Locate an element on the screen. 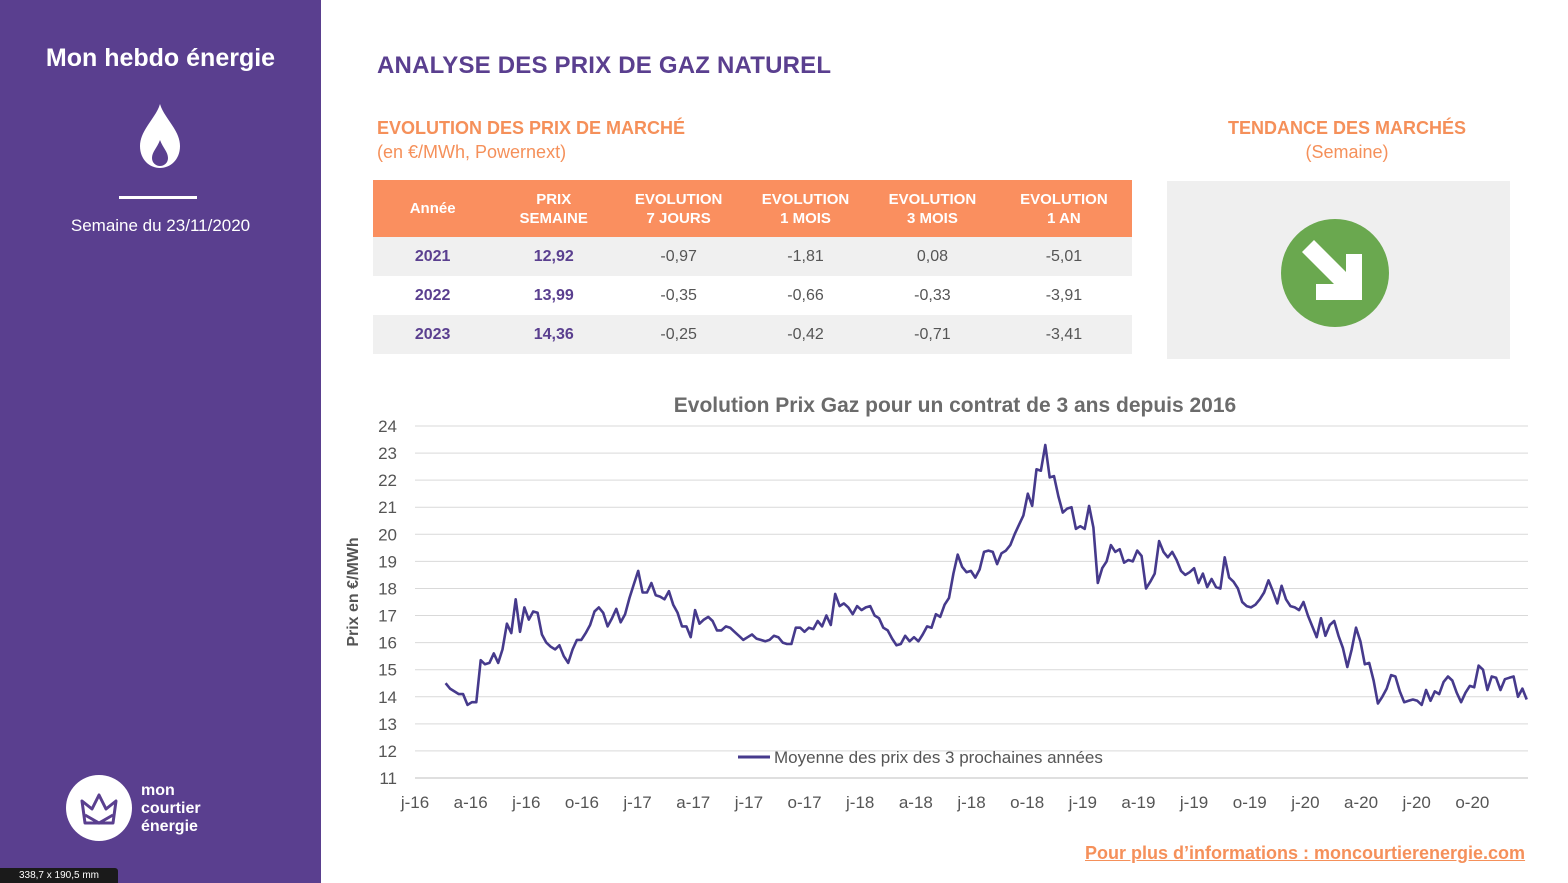  legend-label: Moyenne des prix des 3 prochaines années is located at coordinates (938, 757).